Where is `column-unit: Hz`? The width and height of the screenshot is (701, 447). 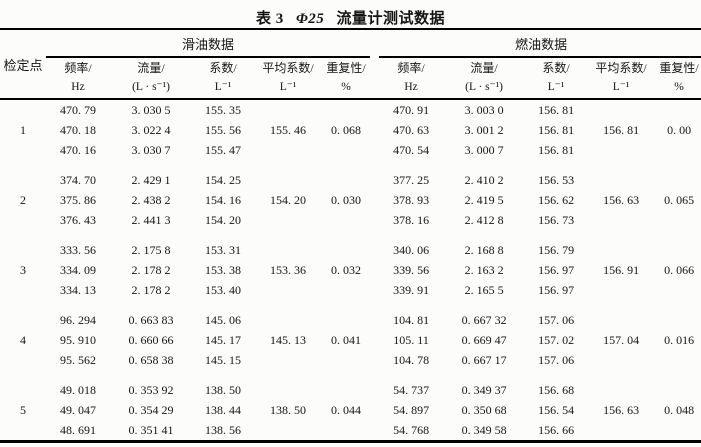 column-unit: Hz is located at coordinates (78, 87).